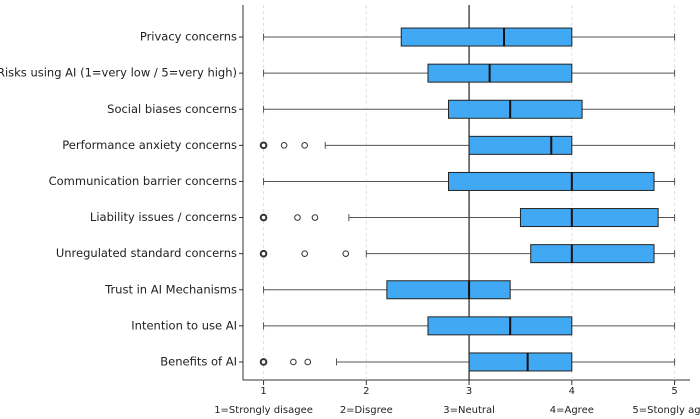 This screenshot has width=700, height=419. Describe the element at coordinates (572, 410) in the screenshot. I see `x-tick-note: 4=Agree` at that location.